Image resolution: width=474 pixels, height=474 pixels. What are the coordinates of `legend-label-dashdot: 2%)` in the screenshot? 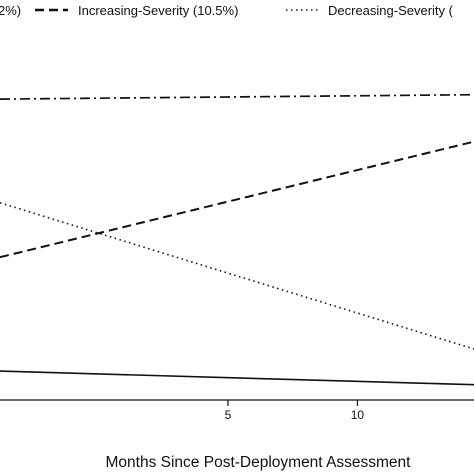 It's located at (10, 10).